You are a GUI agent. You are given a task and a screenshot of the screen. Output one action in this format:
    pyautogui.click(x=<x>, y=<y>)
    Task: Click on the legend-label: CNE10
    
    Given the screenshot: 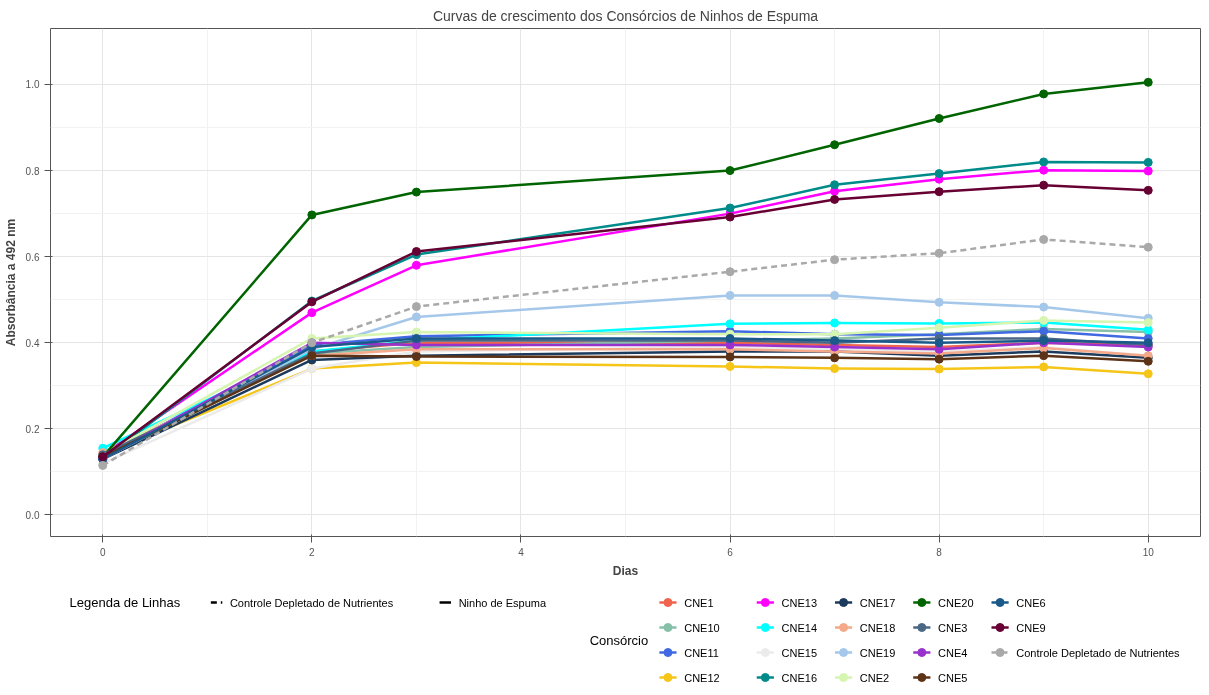 What is the action you would take?
    pyautogui.click(x=702, y=627)
    